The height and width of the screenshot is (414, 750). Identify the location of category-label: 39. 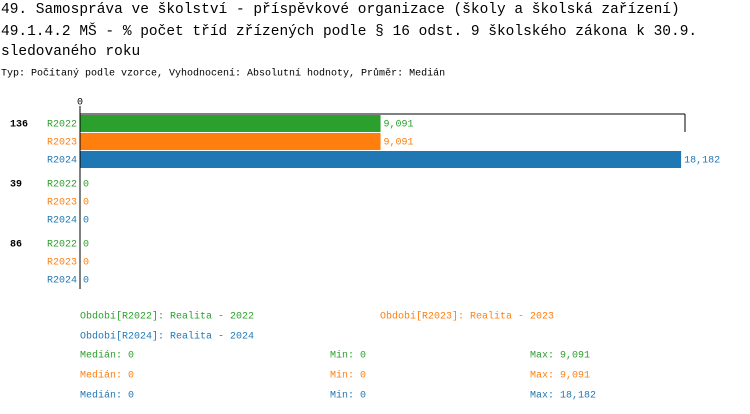
(16, 185).